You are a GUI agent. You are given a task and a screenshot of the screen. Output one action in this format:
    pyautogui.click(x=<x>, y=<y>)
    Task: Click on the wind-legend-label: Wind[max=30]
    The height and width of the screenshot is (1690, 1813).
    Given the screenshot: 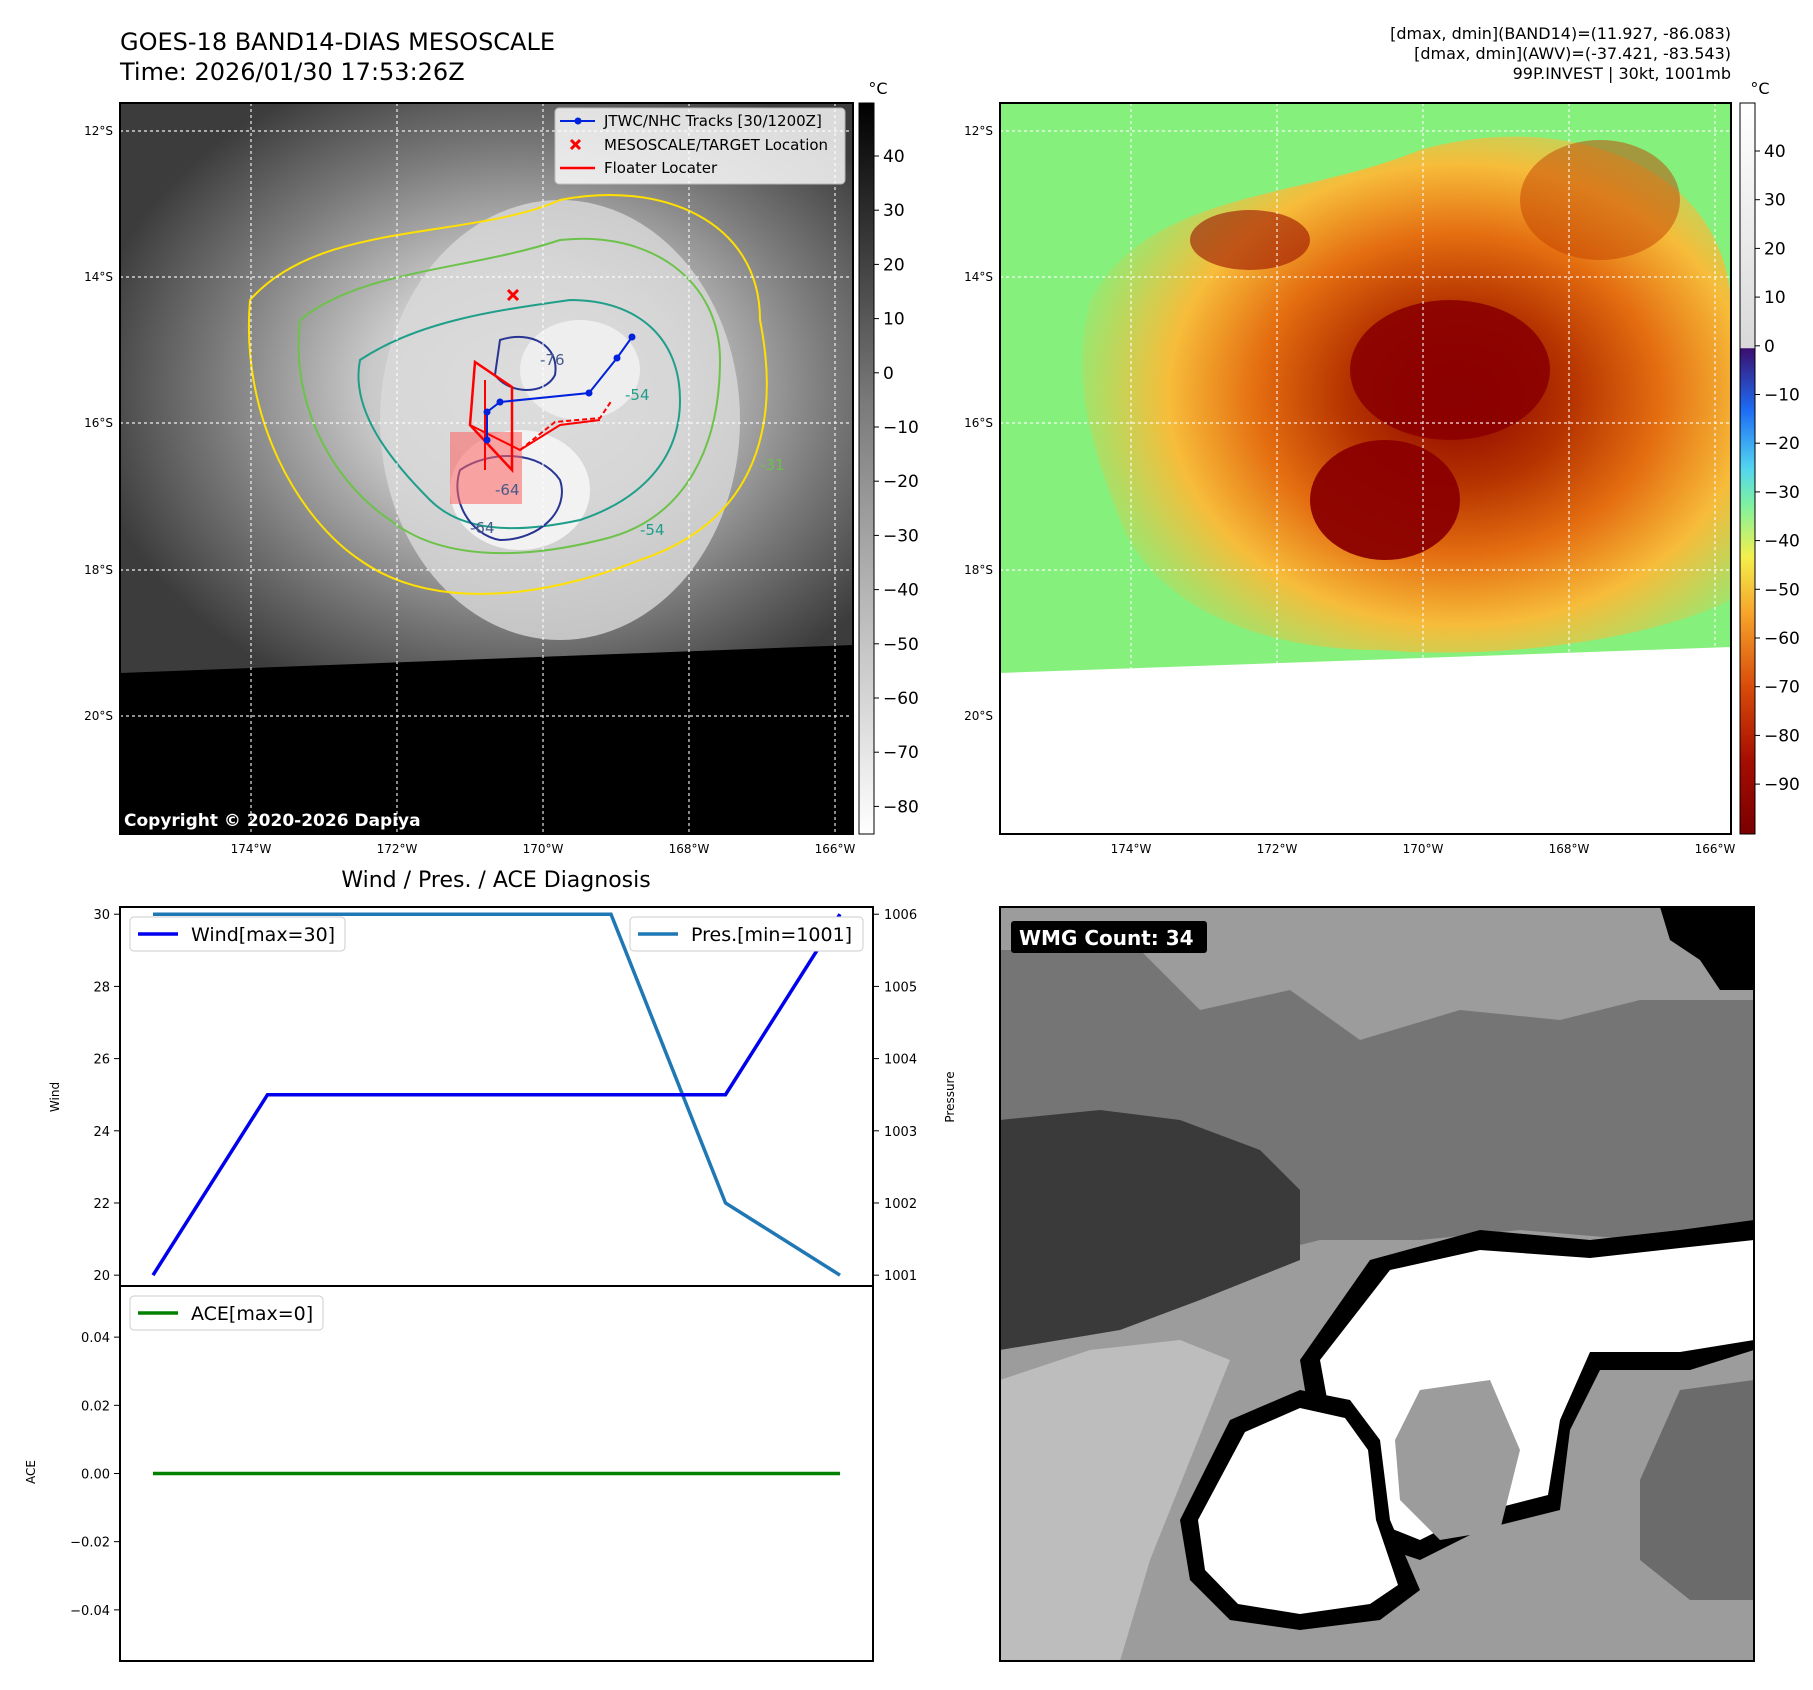 What is the action you would take?
    pyautogui.click(x=263, y=935)
    